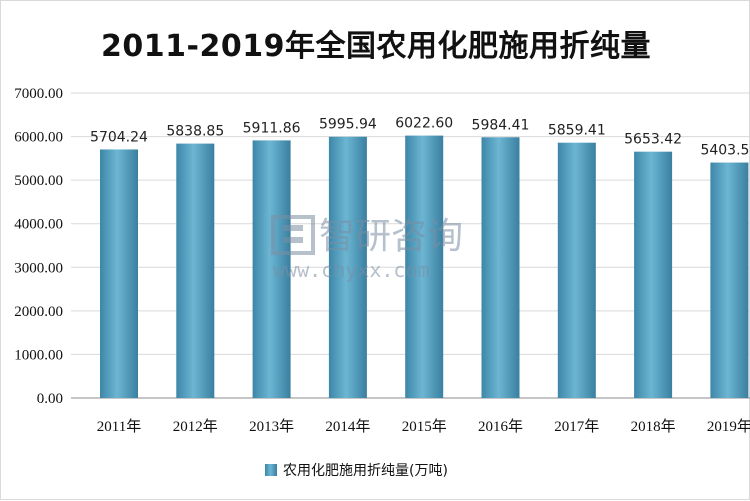  I want to click on y-tick-label: 3000.00, so click(38, 268).